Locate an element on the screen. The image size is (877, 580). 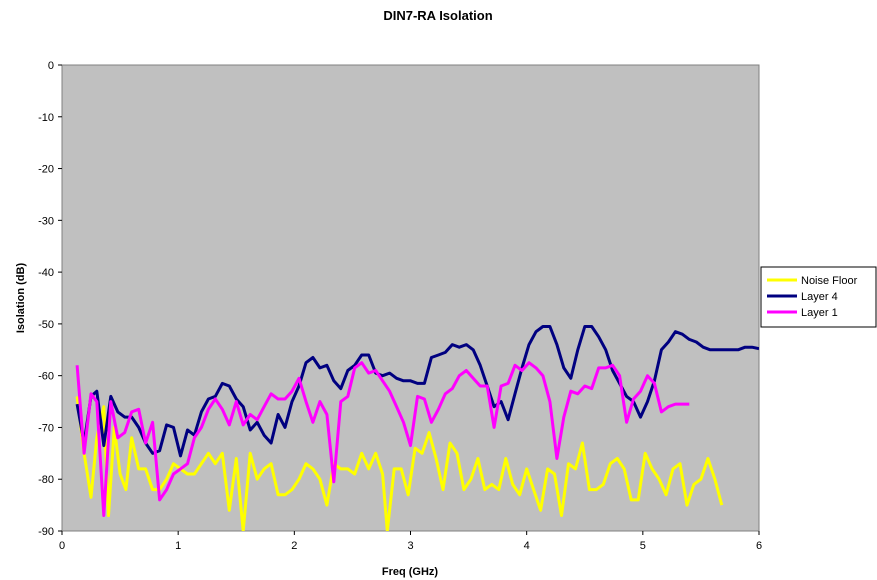
y-tick-label: -30 is located at coordinates (46, 221).